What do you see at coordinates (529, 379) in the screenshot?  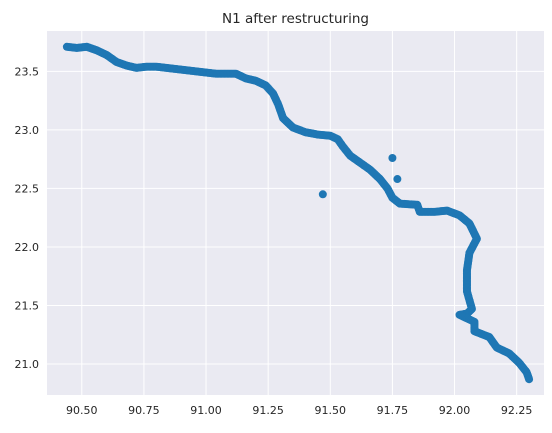 I see `data-point` at bounding box center [529, 379].